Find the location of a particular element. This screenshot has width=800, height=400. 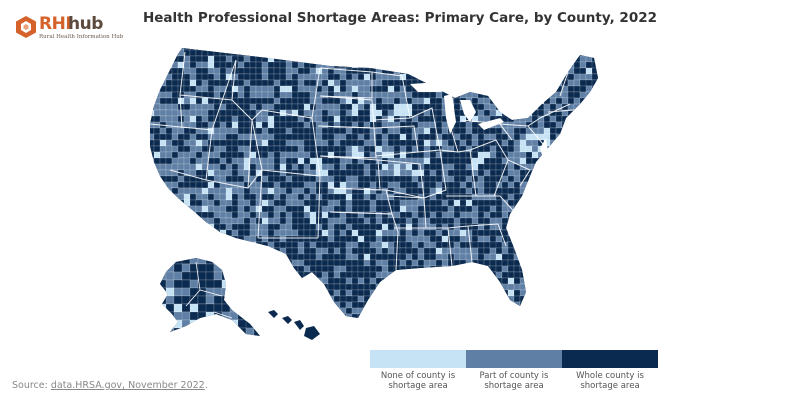

rhihub-logo: RHI hub Rural Health Information Hub is located at coordinates (69, 27).